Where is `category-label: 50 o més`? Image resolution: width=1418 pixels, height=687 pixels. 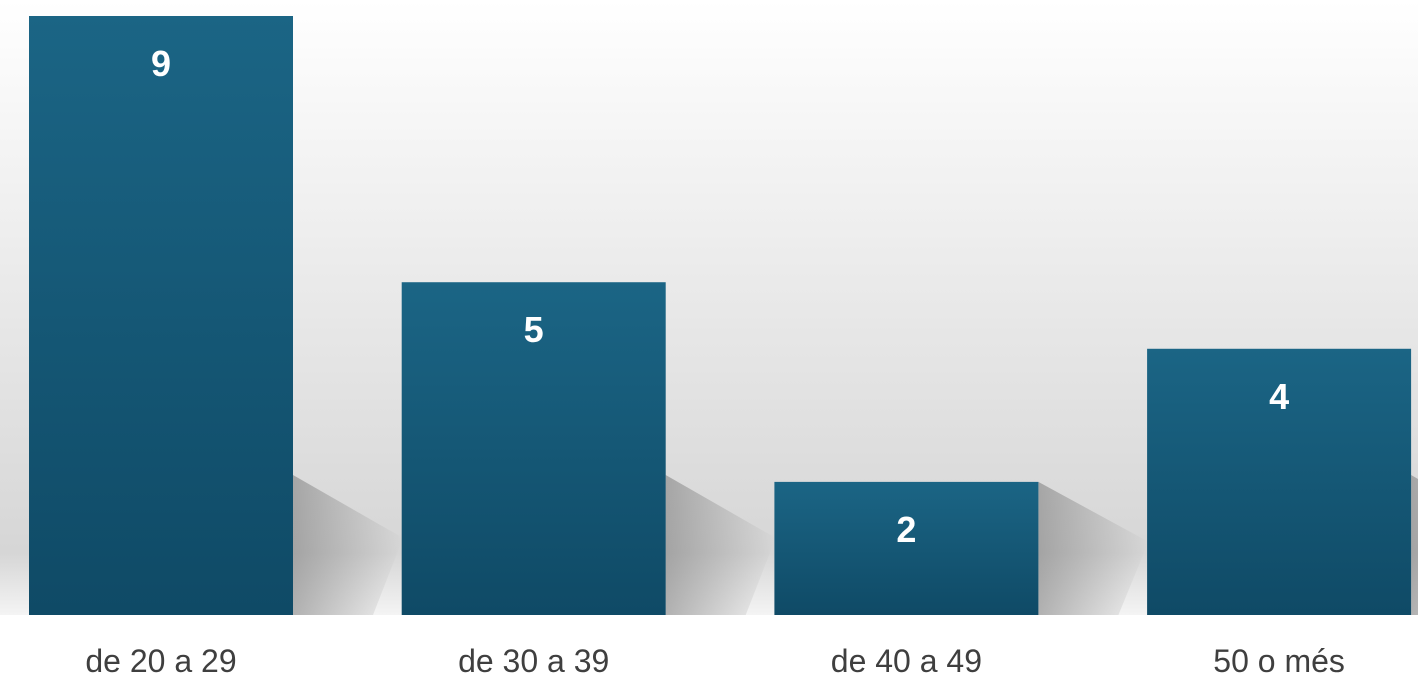
category-label: 50 o més is located at coordinates (1279, 661).